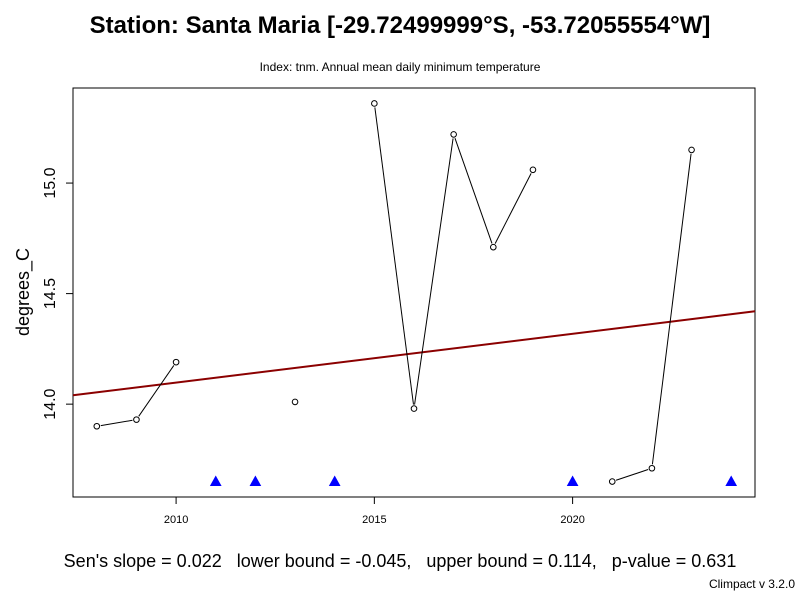 The height and width of the screenshot is (600, 800). Describe the element at coordinates (572, 520) in the screenshot. I see `x-tick-label: 2020` at that location.